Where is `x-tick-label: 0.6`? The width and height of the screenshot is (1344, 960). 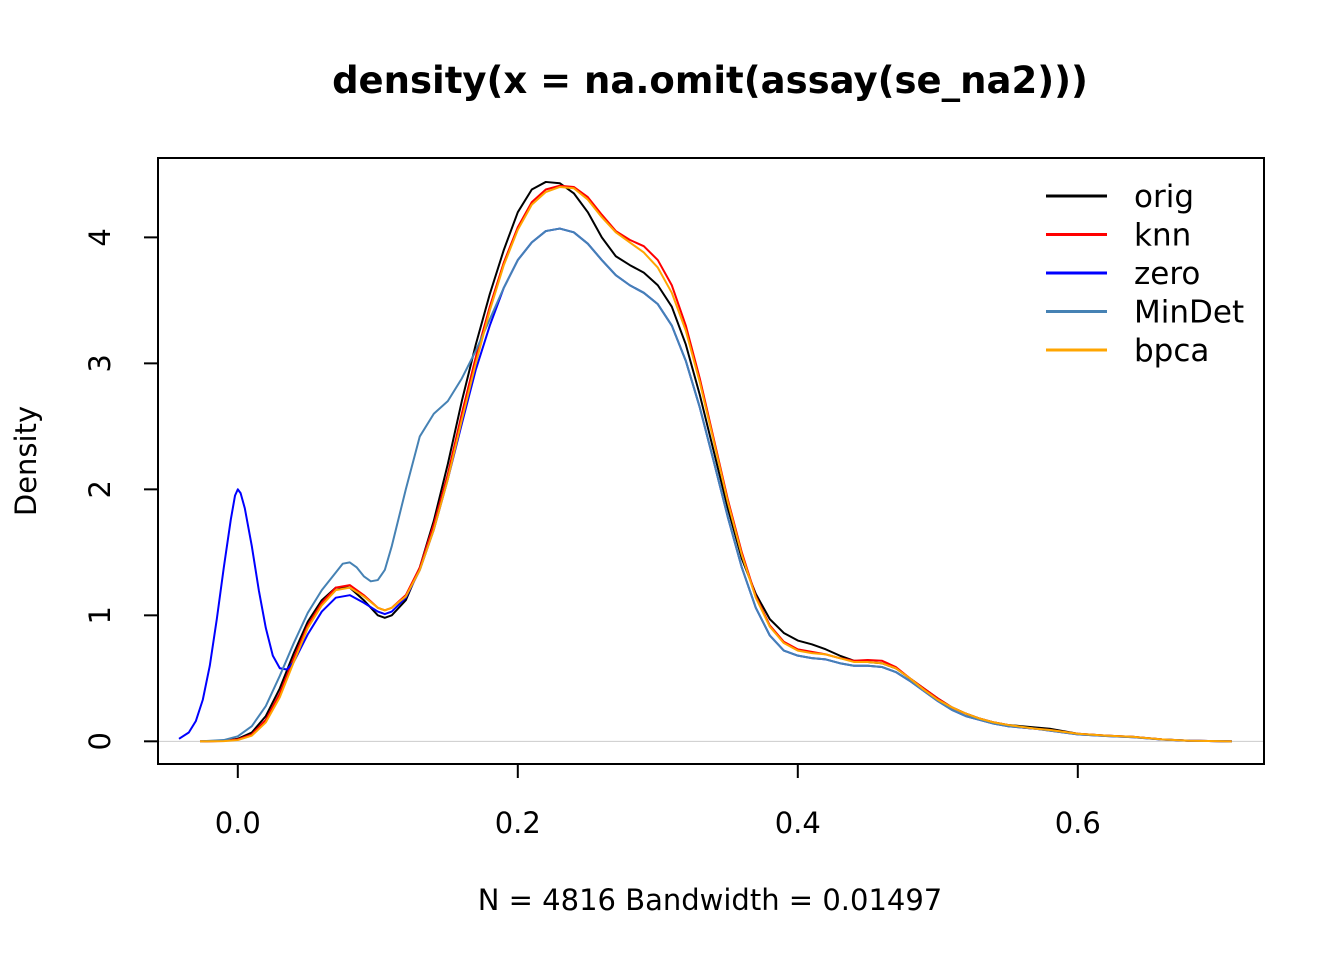 x-tick-label: 0.6 is located at coordinates (1078, 823).